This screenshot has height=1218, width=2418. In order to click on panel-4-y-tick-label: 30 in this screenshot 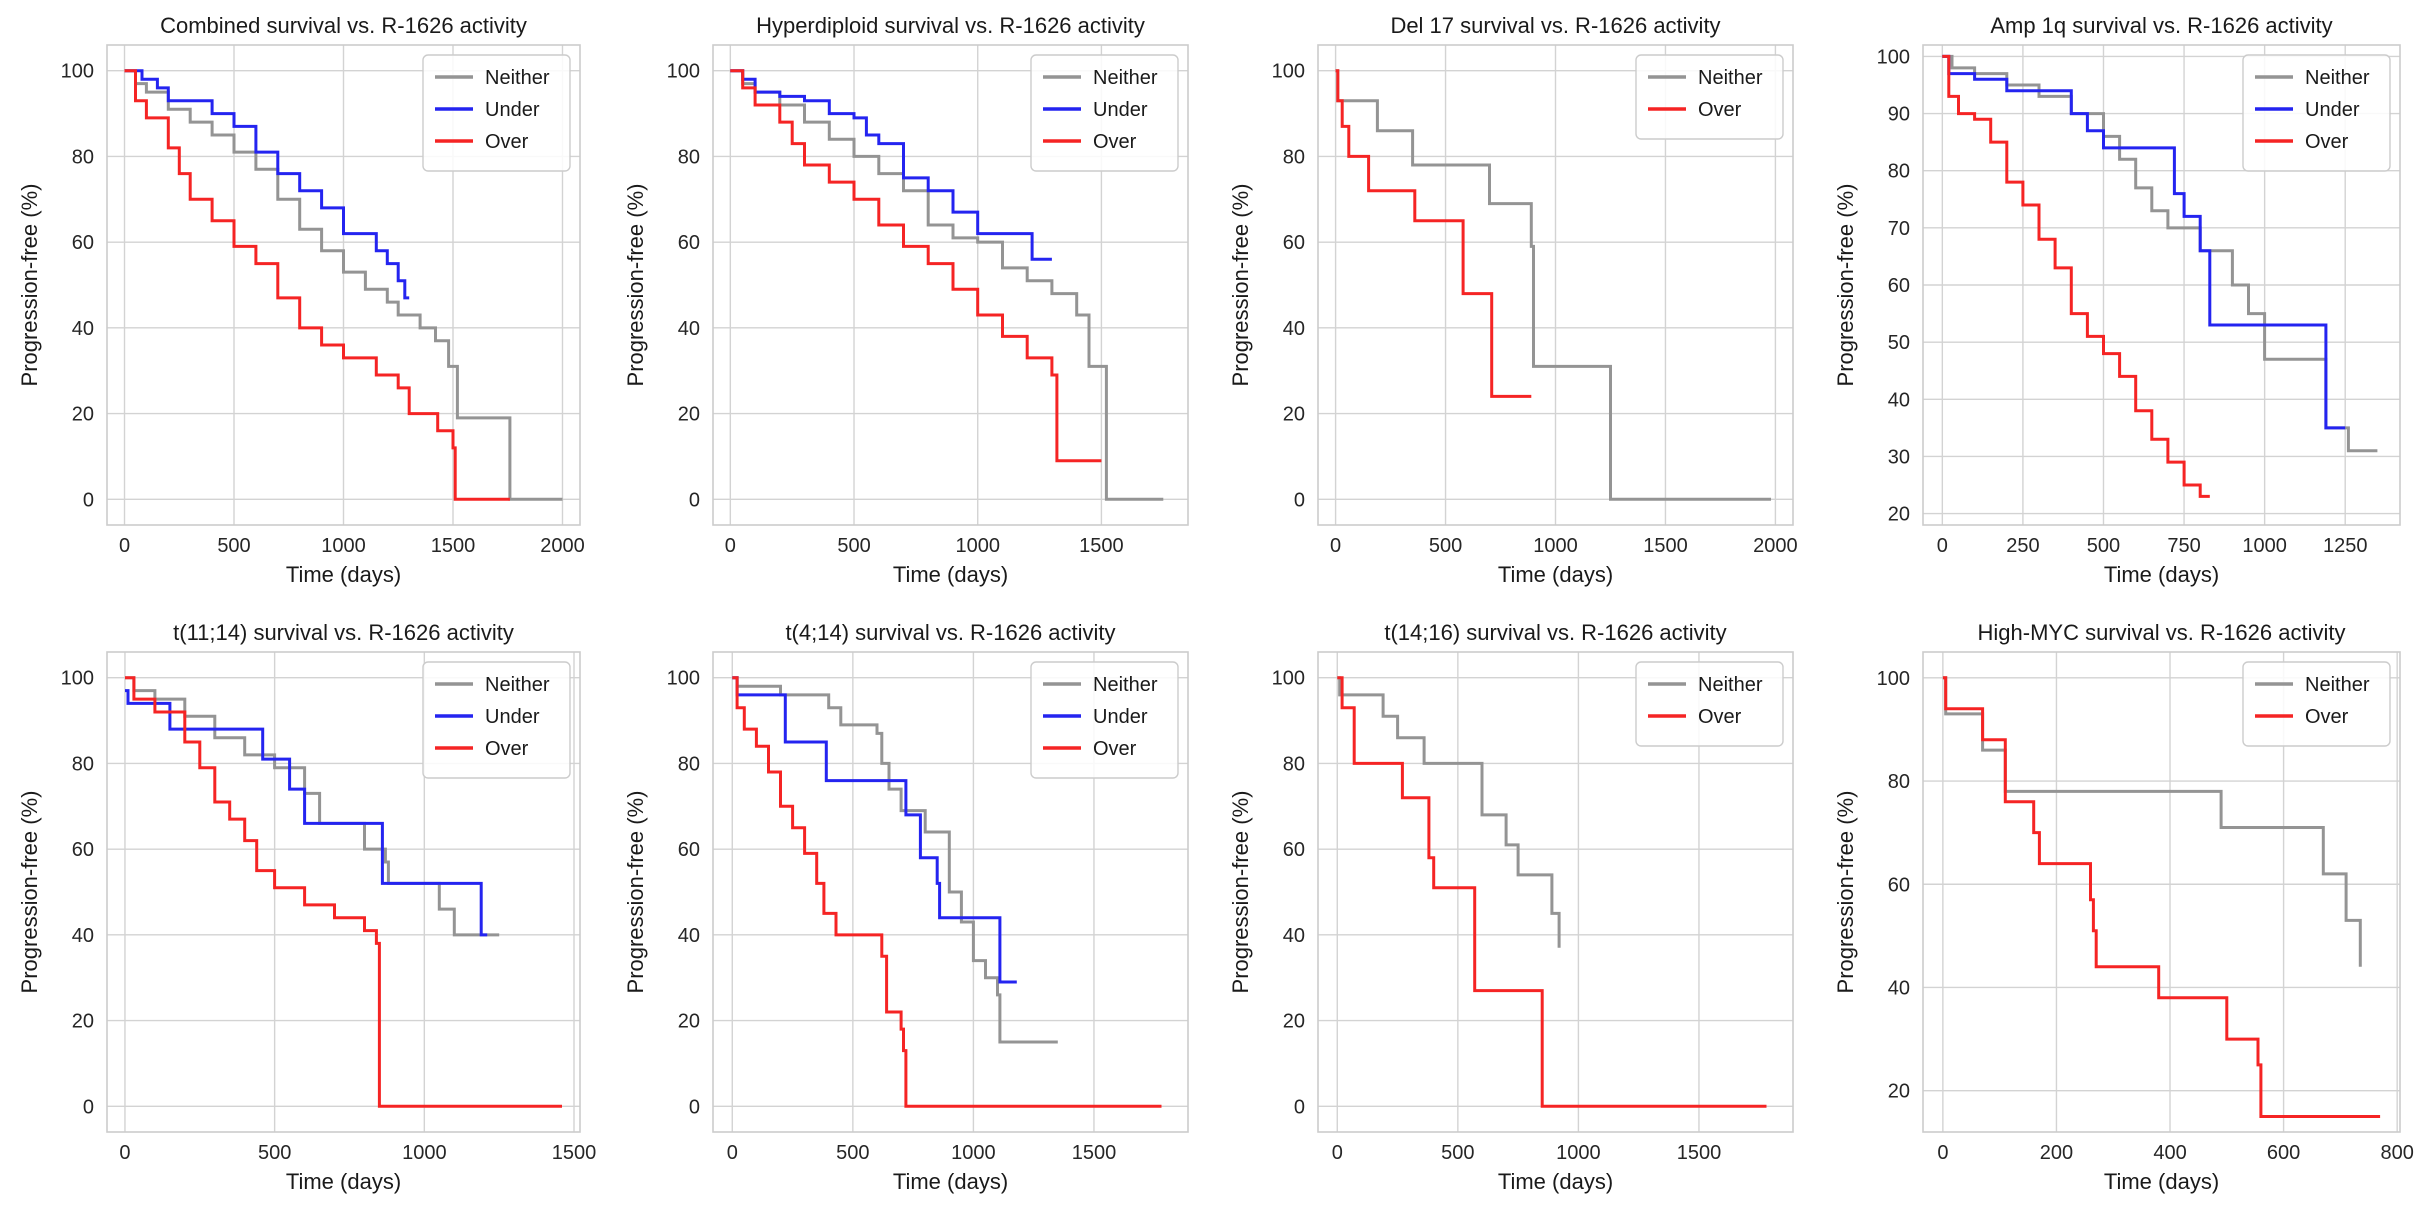, I will do `click(1899, 457)`.